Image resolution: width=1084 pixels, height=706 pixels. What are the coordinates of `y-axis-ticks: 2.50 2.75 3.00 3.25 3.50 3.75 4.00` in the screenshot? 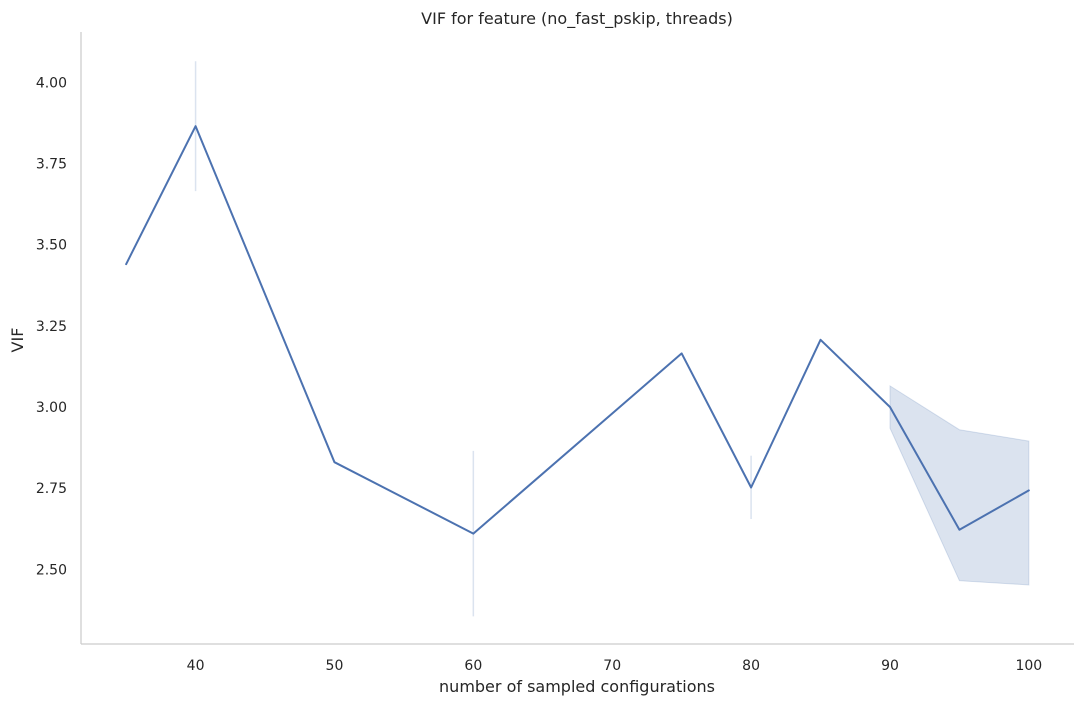 It's located at (51, 326).